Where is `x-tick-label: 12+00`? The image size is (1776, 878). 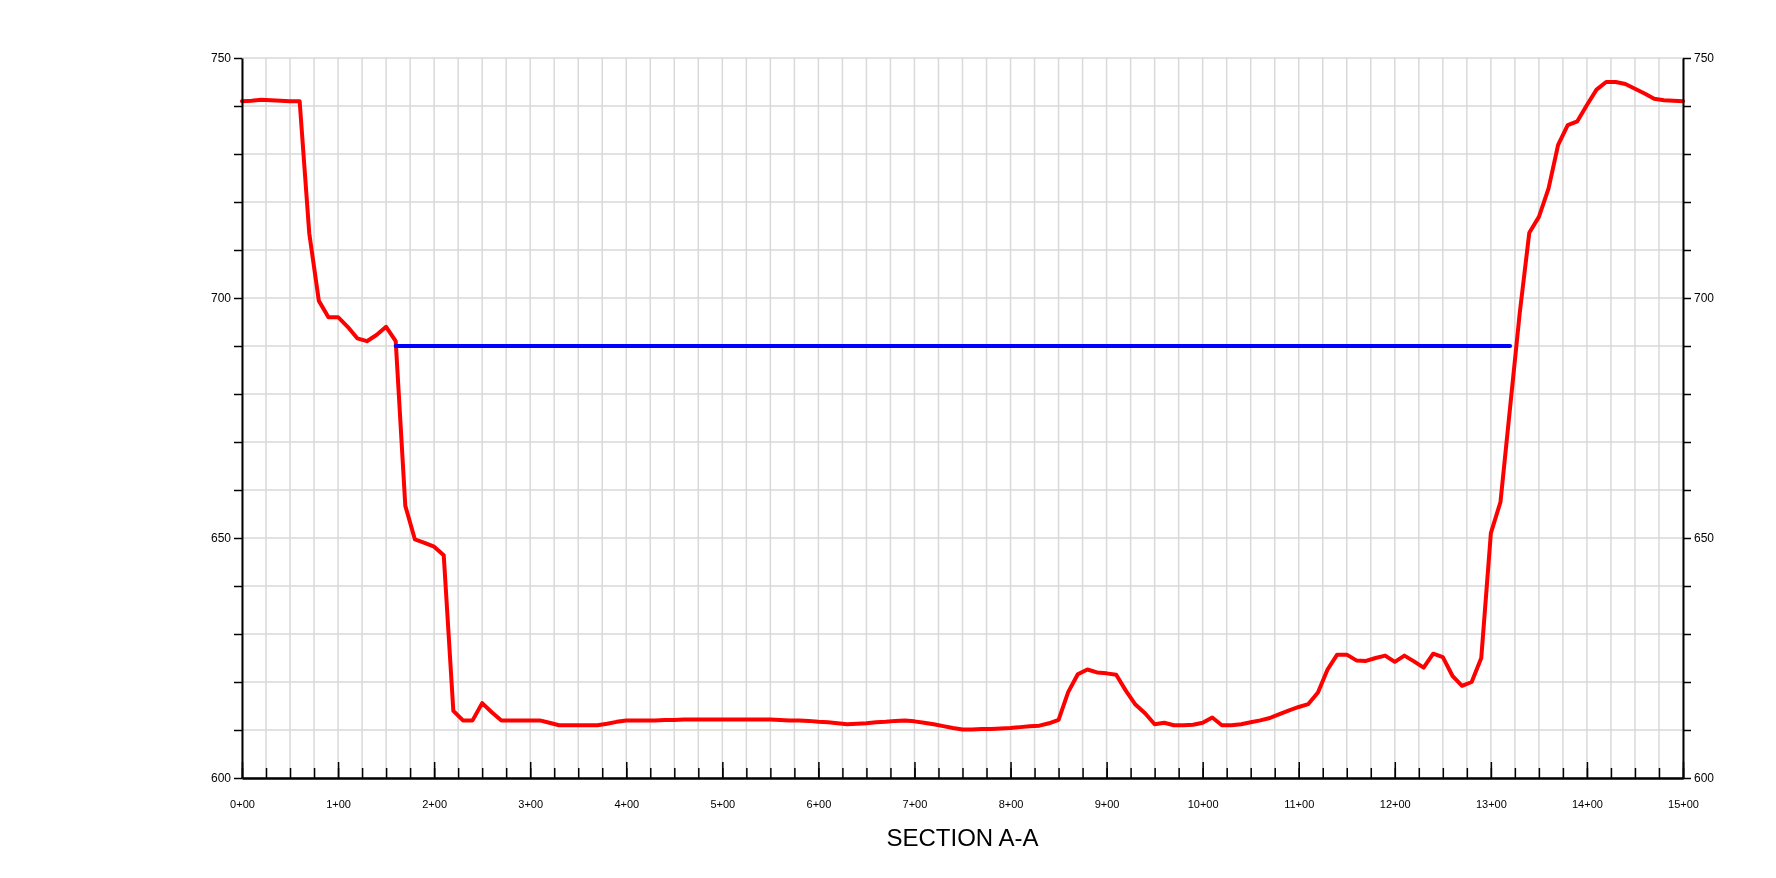 x-tick-label: 12+00 is located at coordinates (1395, 803).